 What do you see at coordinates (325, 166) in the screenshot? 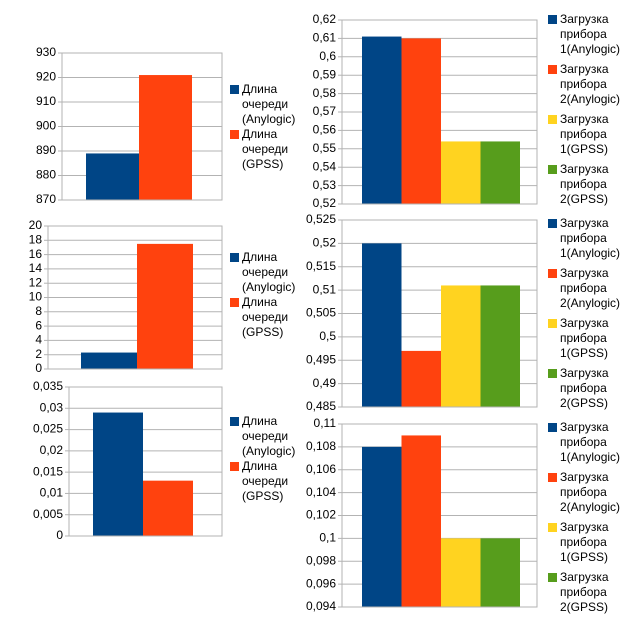
I see `y-tick-label: 0,54` at bounding box center [325, 166].